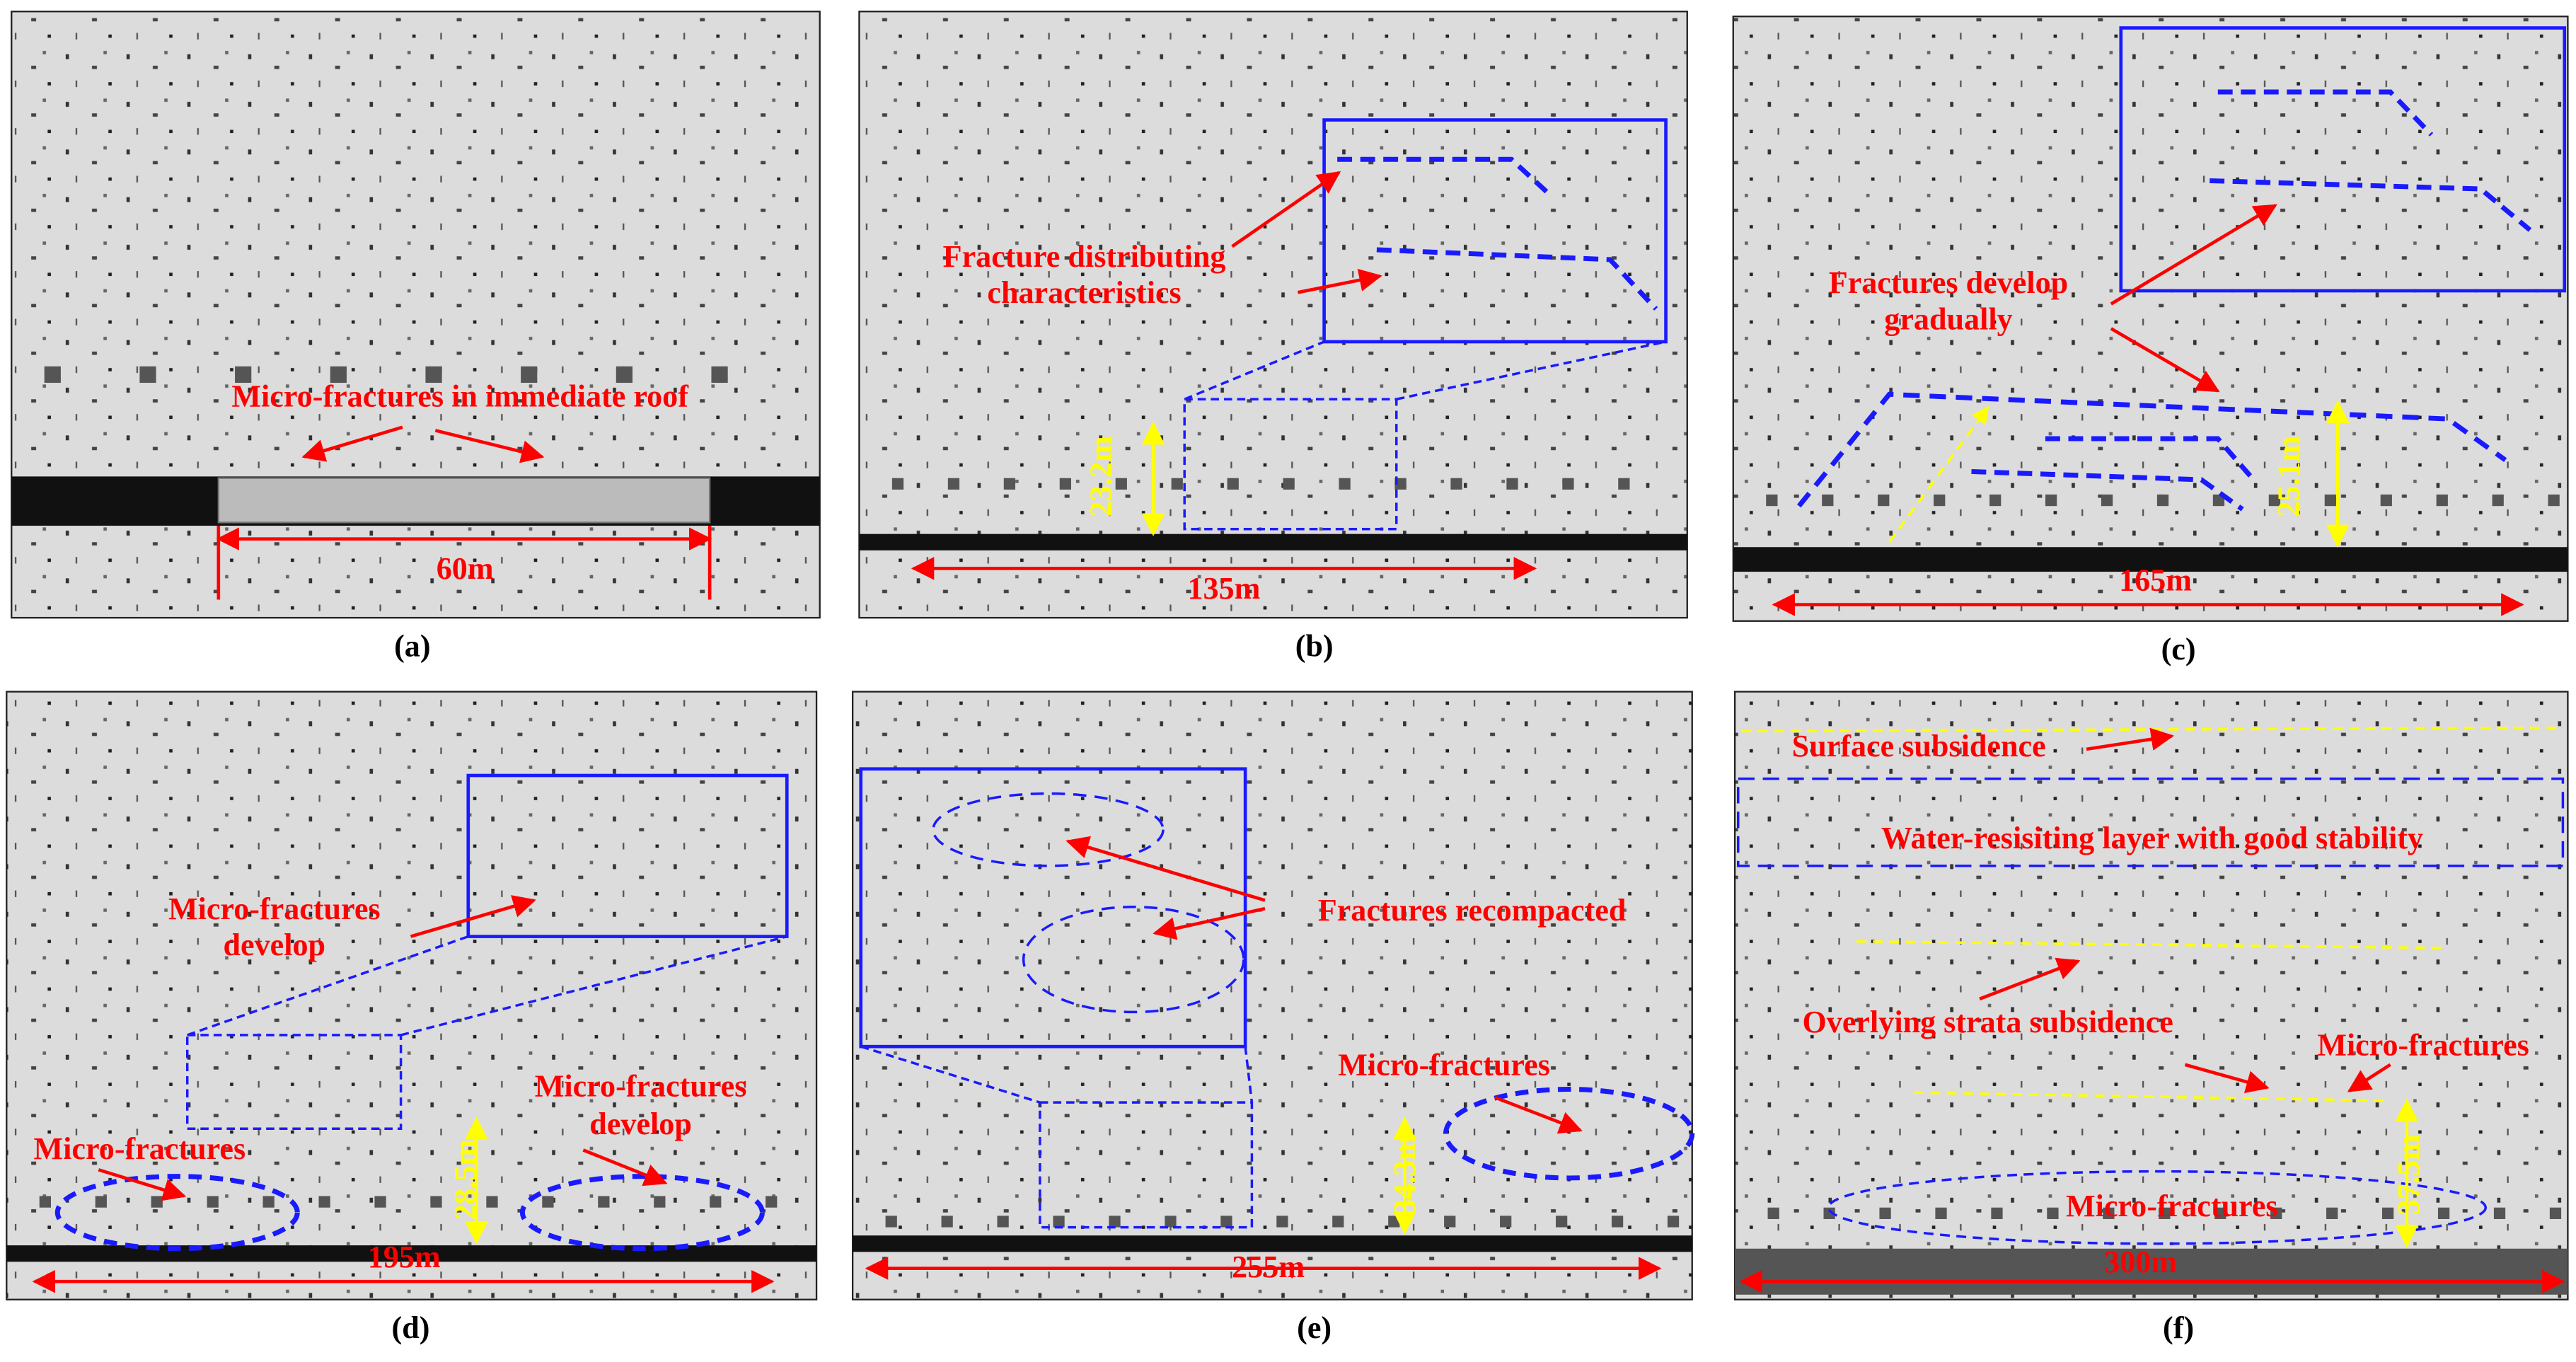  I want to click on panel-label: (a), so click(412, 645).